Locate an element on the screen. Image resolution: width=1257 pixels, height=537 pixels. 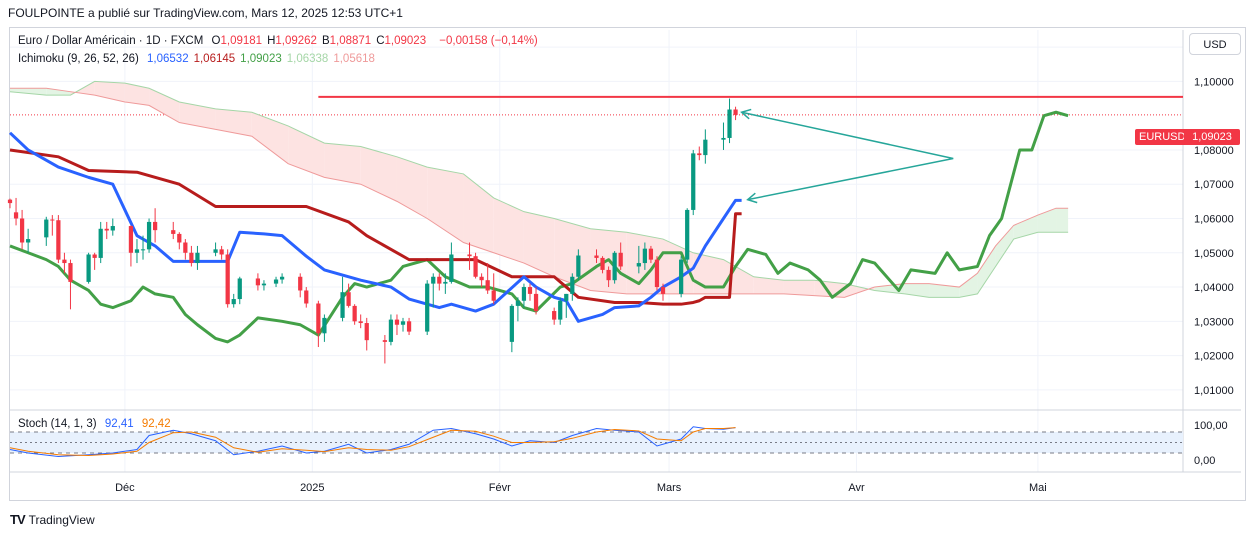
ohlc-label: H is located at coordinates (271, 41).